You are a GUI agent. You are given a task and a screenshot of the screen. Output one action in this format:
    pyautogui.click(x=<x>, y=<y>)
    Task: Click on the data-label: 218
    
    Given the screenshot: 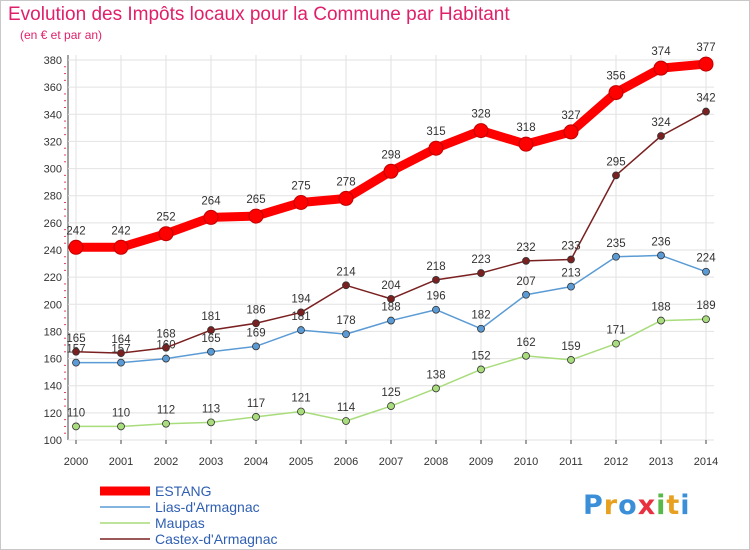 What is the action you would take?
    pyautogui.click(x=435, y=267)
    